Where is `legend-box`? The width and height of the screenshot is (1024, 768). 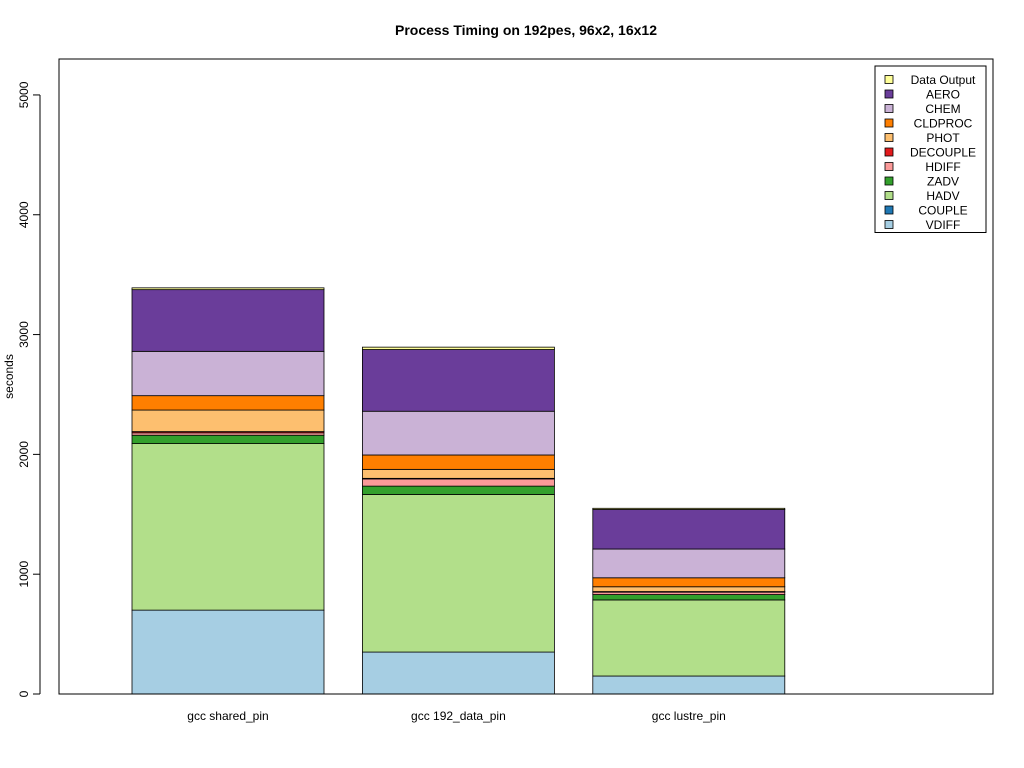 legend-box is located at coordinates (930, 149).